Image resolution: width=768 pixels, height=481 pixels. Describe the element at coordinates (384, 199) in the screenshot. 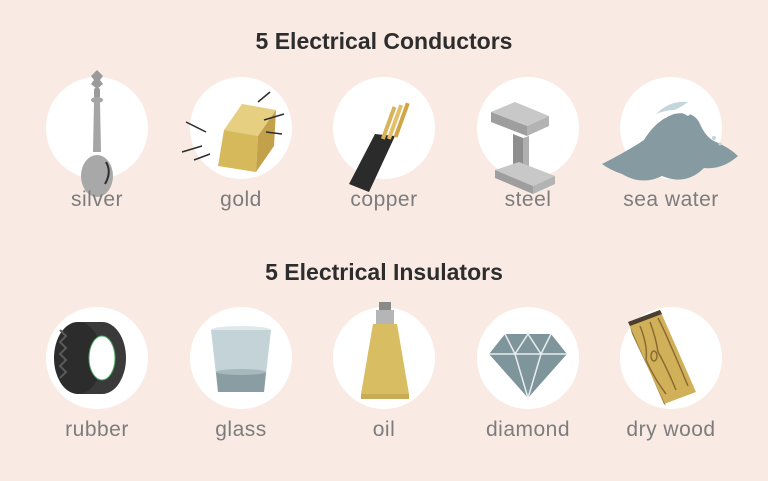

I see `item-label: copper` at that location.